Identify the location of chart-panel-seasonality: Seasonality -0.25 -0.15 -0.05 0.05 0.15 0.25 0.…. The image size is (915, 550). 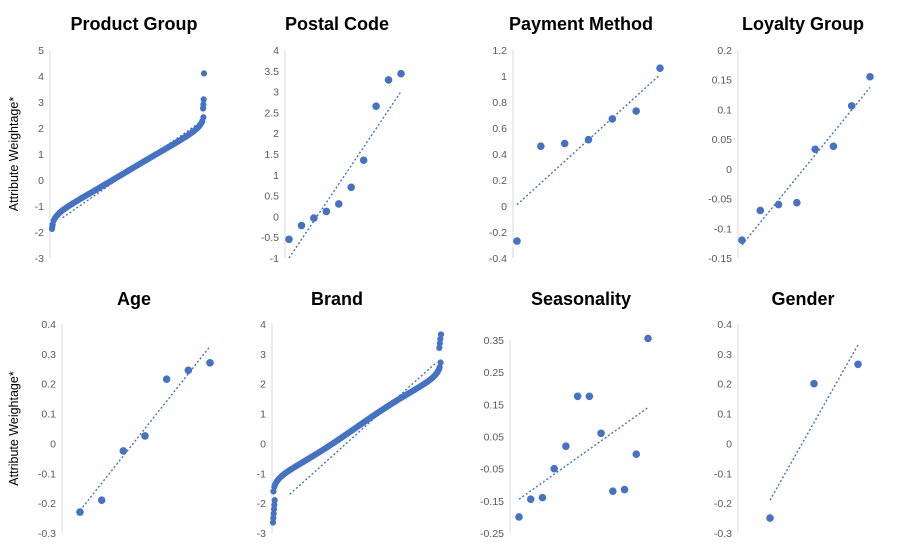
(566, 414).